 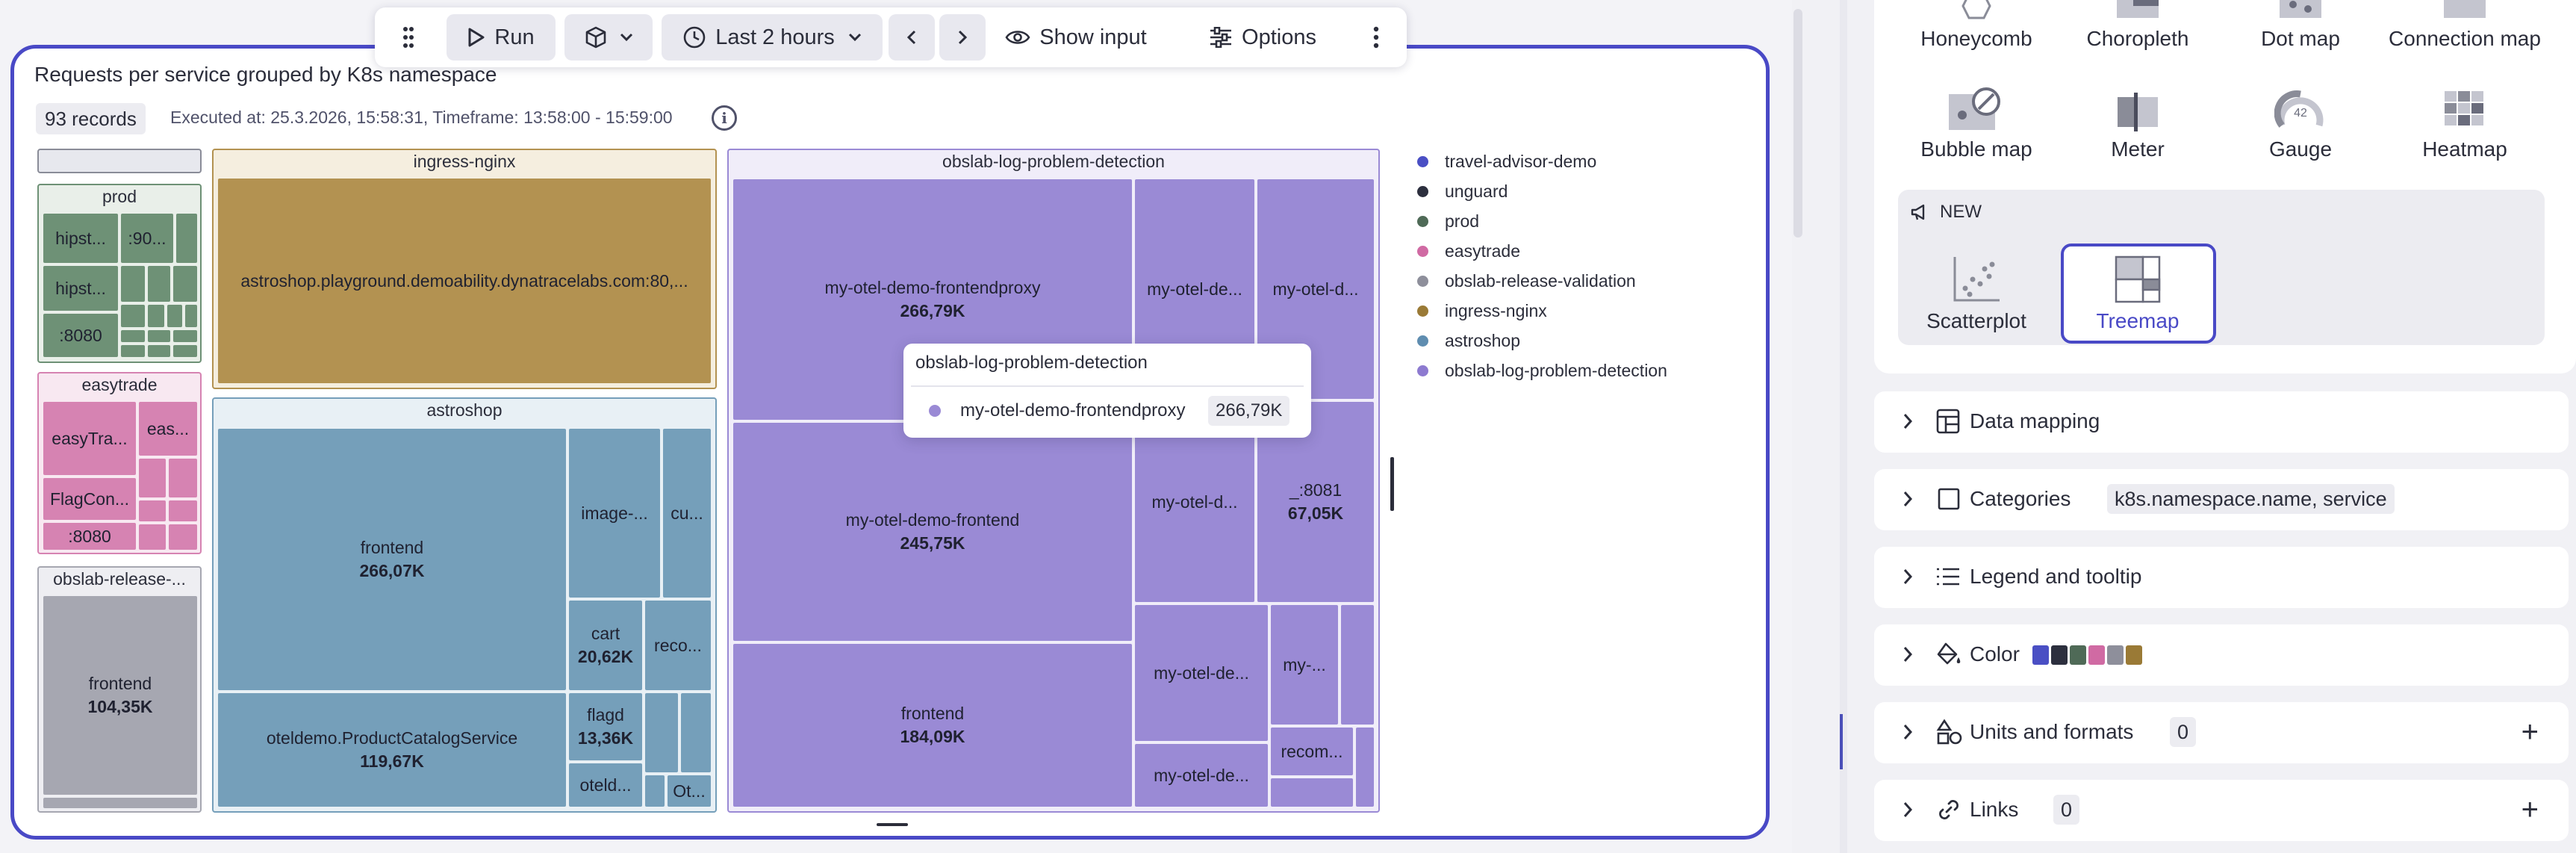 I want to click on run-button: Run, so click(x=501, y=37).